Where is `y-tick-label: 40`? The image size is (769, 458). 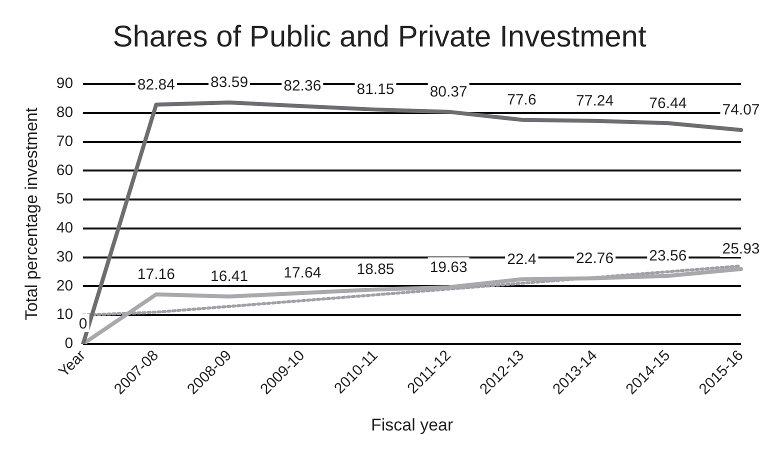
y-tick-label: 40 is located at coordinates (65, 228).